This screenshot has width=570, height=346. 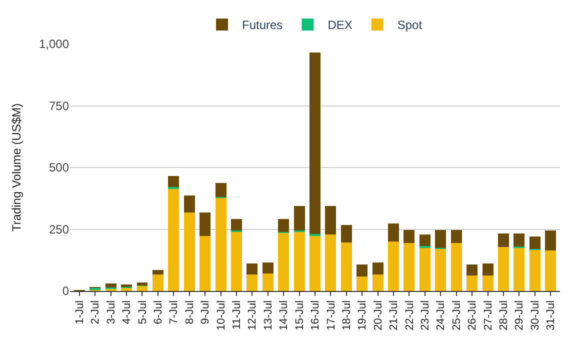 I want to click on x-tick-label: 13-Jul, so click(x=268, y=315).